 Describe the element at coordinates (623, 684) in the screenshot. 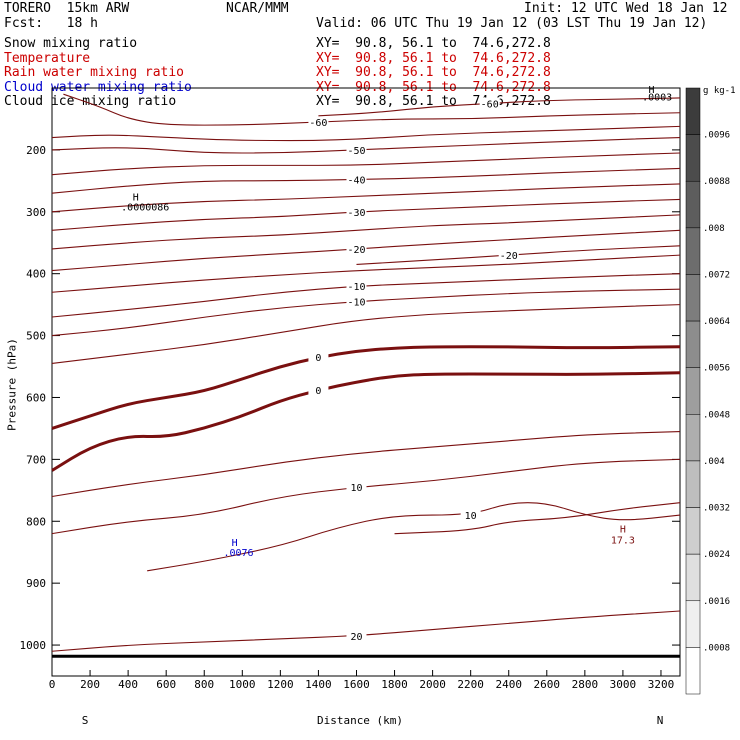

I see `x-tick-label: 3000` at that location.